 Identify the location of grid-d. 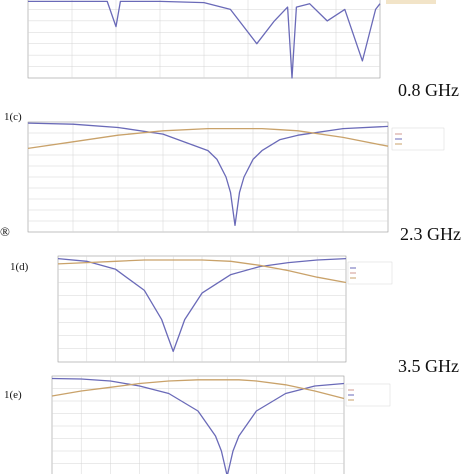
(202, 309).